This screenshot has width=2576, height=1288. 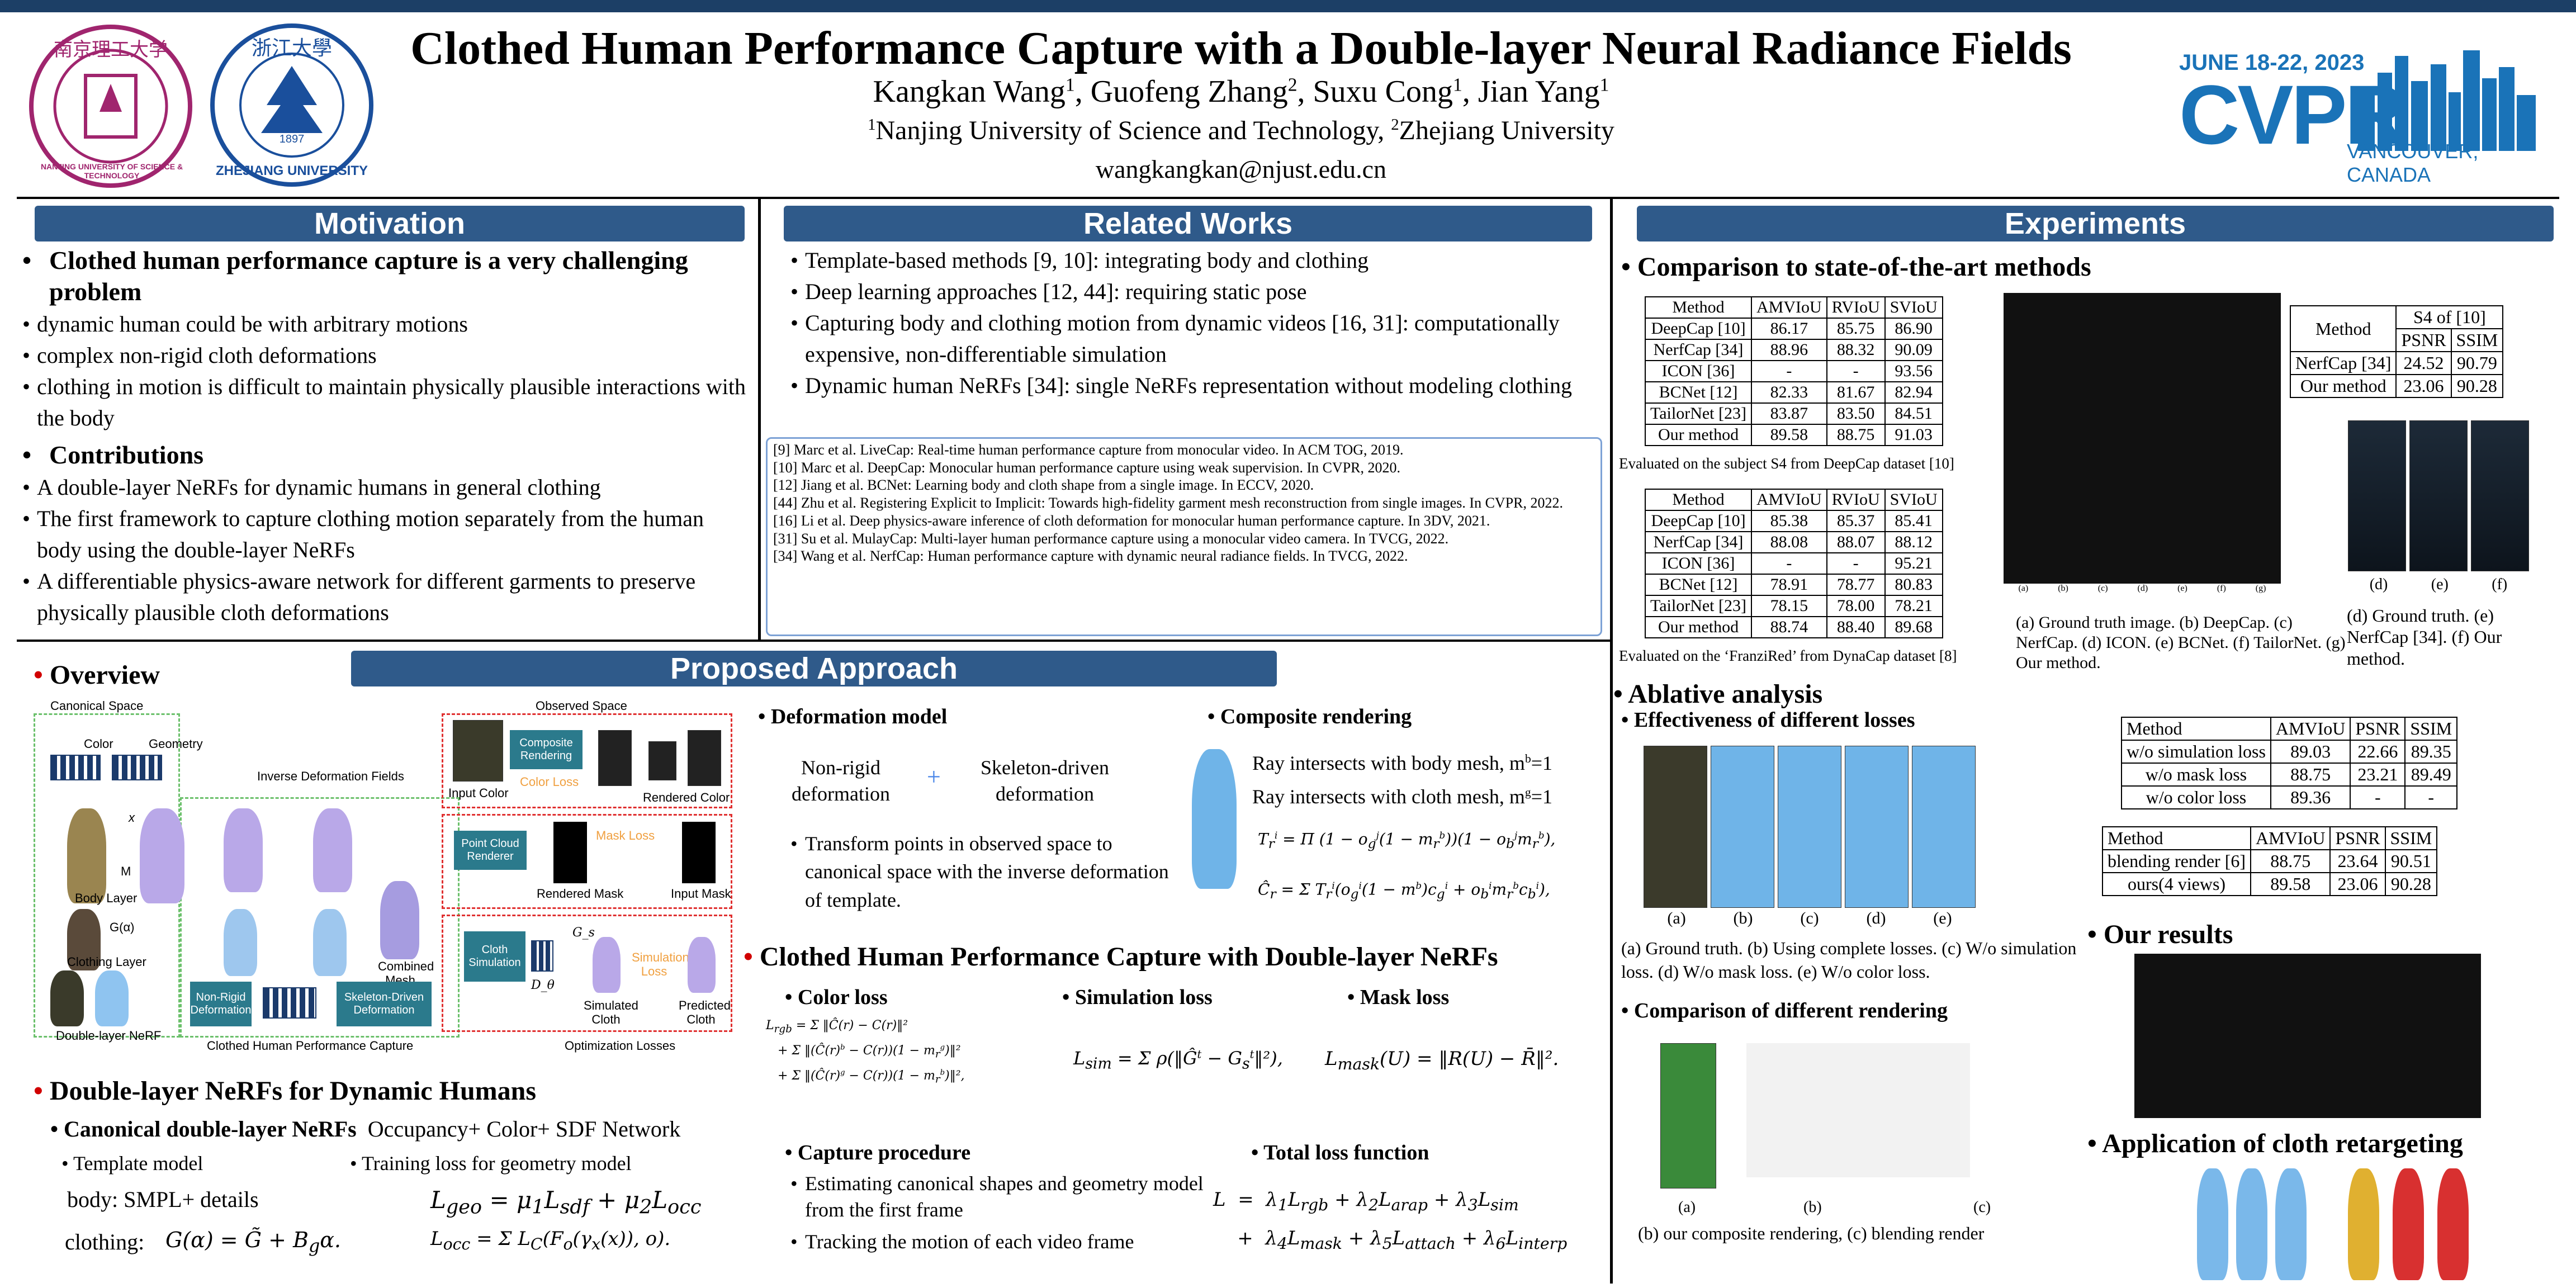 I want to click on section-experiments: Experiments, so click(x=2095, y=224).